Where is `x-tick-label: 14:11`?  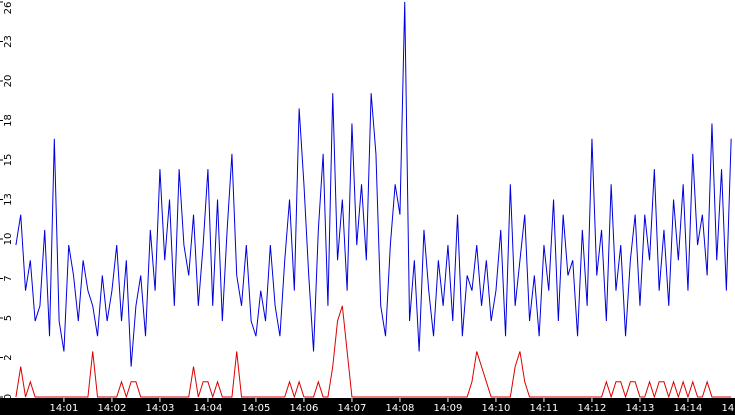 x-tick-label: 14:11 is located at coordinates (544, 408).